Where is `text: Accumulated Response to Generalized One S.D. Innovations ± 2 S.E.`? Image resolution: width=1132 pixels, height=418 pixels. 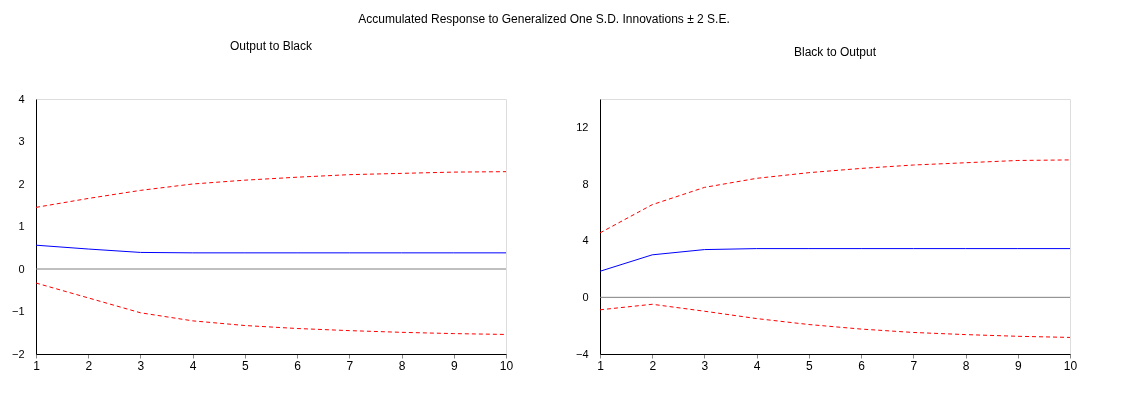 text: Accumulated Response to Generalized One S.D. Innovations ± 2 S.E. is located at coordinates (544, 18).